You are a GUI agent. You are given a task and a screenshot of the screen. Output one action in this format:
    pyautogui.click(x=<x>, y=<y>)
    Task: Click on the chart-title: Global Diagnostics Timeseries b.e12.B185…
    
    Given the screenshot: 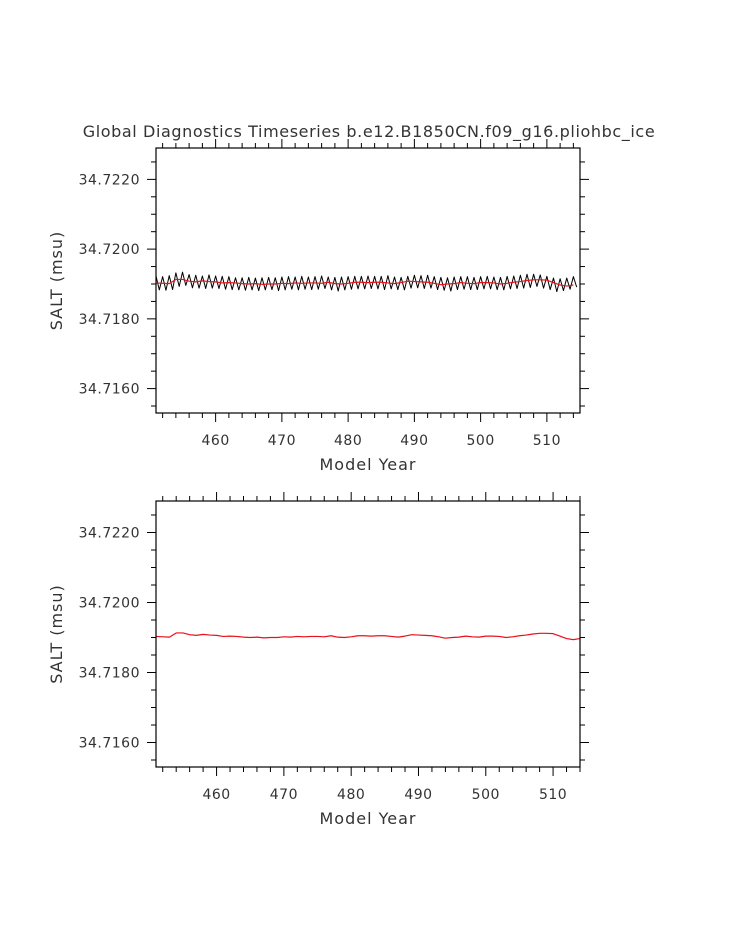 What is the action you would take?
    pyautogui.click(x=369, y=132)
    